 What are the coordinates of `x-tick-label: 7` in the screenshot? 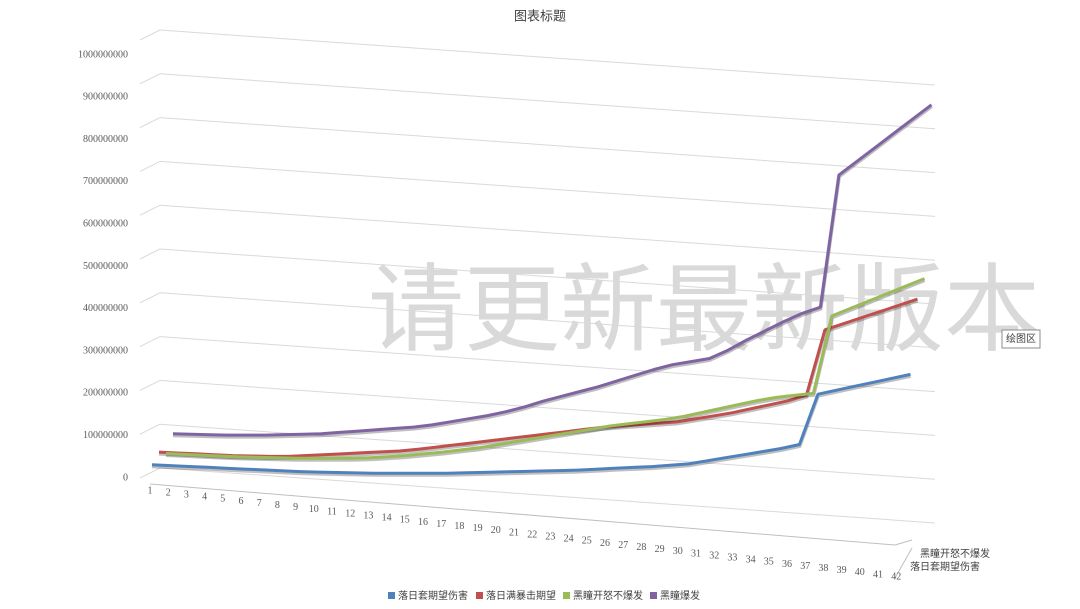 It's located at (259, 503).